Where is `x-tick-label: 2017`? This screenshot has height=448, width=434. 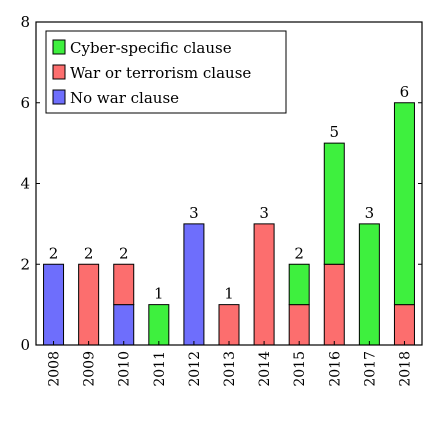
x-tick-label: 2017 is located at coordinates (370, 369).